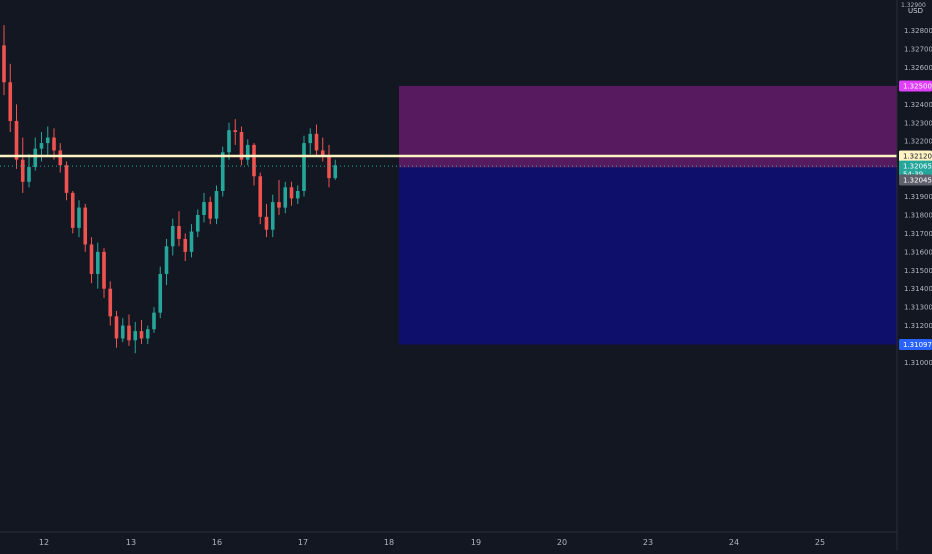 This screenshot has width=932, height=554. What do you see at coordinates (917, 167) in the screenshot?
I see `price-tag-label: 1.32065` at bounding box center [917, 167].